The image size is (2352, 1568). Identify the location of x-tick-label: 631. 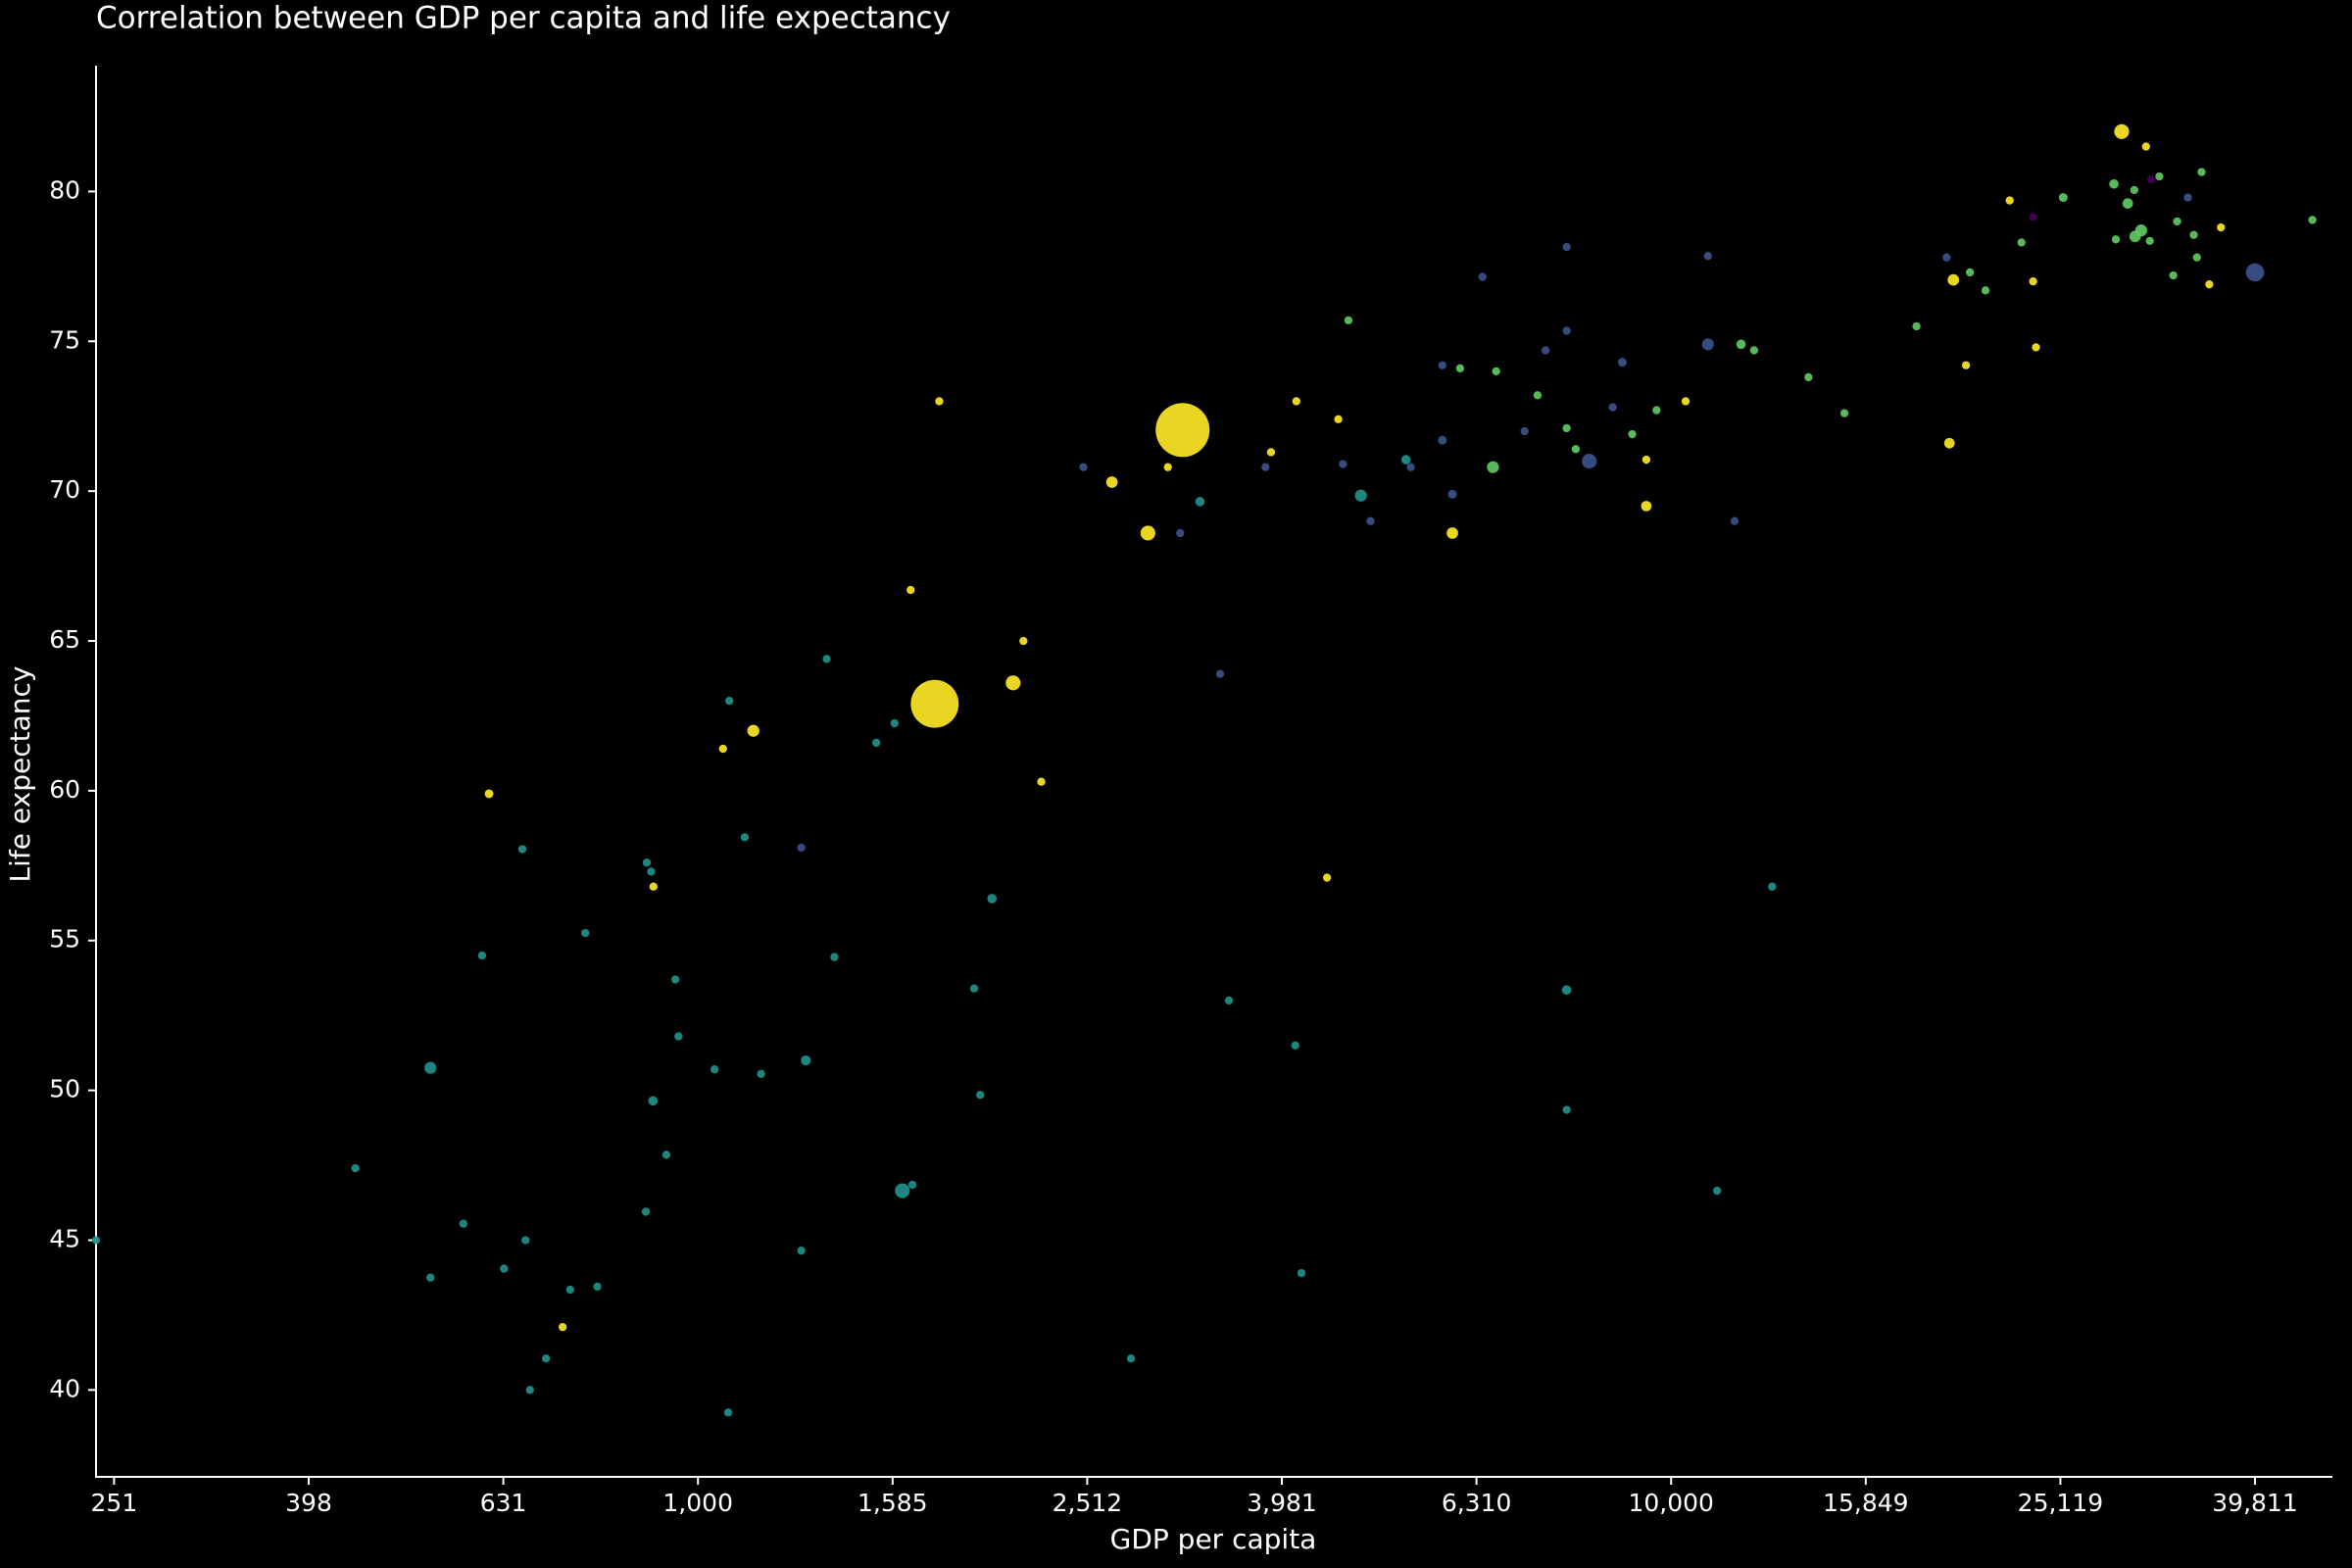
(504, 1503).